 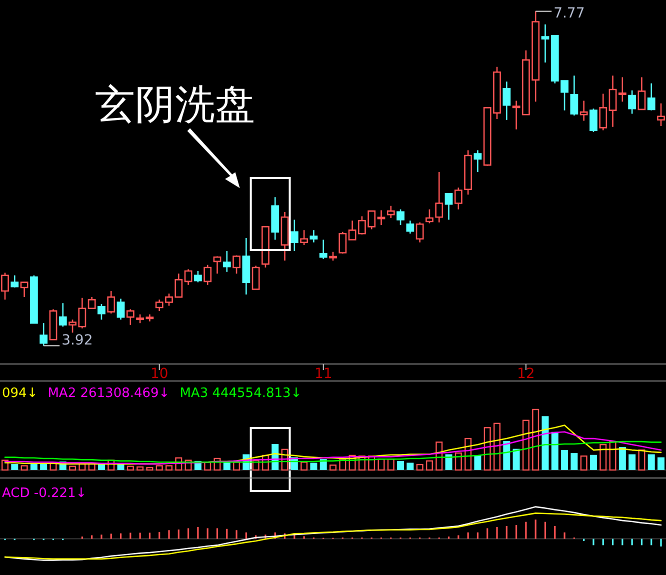 What do you see at coordinates (20, 393) in the screenshot?
I see `text: 094↓` at bounding box center [20, 393].